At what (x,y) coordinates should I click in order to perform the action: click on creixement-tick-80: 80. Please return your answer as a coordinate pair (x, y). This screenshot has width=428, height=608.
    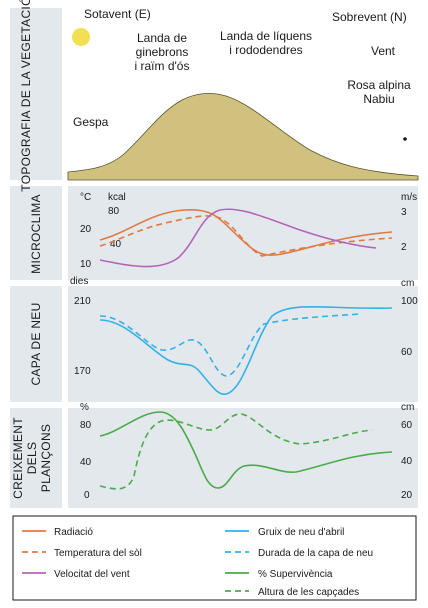
    Looking at the image, I should click on (86, 425).